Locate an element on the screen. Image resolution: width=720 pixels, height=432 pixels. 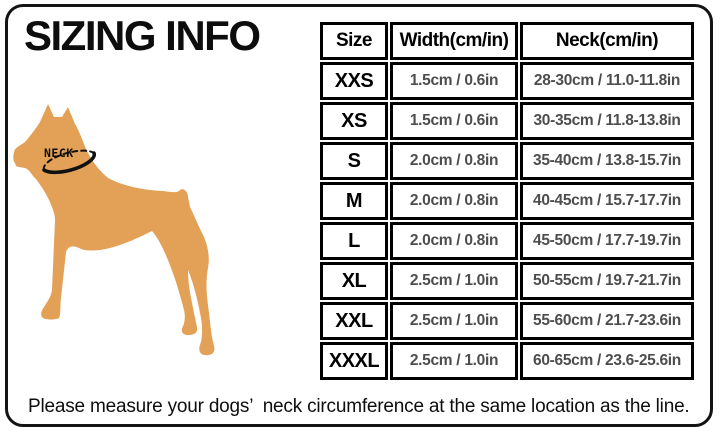
table-row: L 2.0cm / 0.8in 45-50cm / 17.7-19.7in is located at coordinates (507, 241).